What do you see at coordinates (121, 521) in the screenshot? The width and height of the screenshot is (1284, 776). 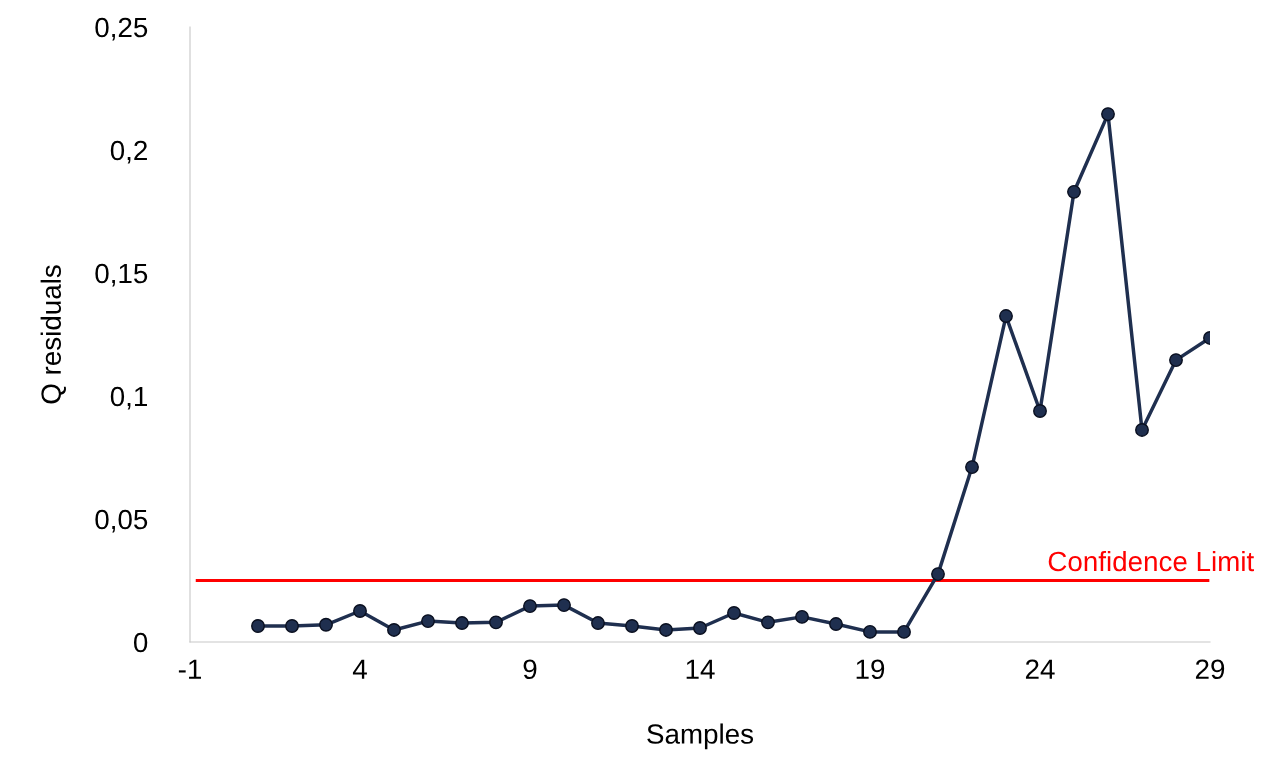 I see `y-tick-label: 0,05` at bounding box center [121, 521].